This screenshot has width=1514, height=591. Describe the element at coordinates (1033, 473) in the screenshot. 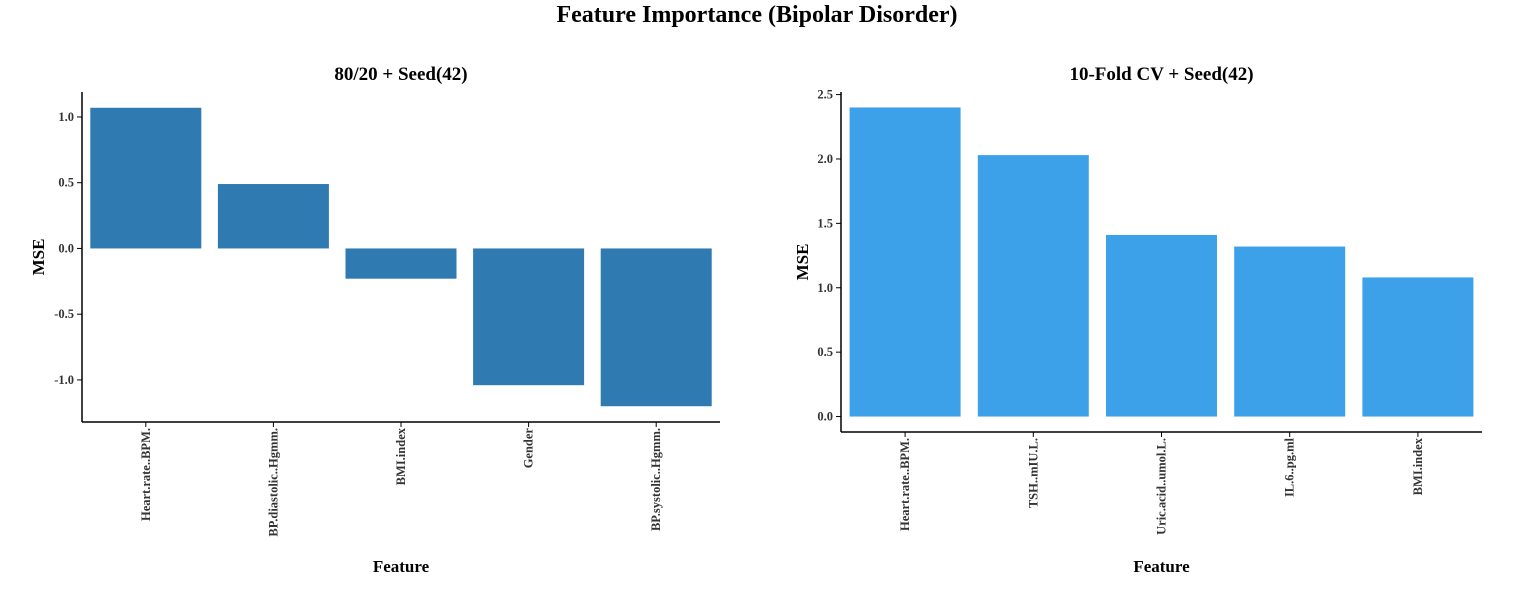

I see `x-tick-label: TSH..mIU.L.` at that location.